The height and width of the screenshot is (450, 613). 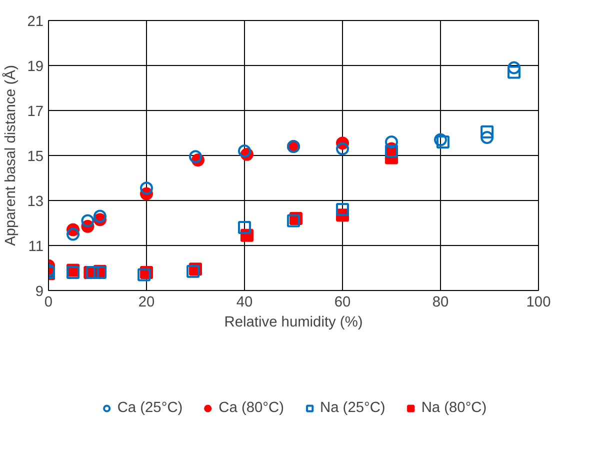 I want to click on x-tick-label: 100, so click(x=538, y=302).